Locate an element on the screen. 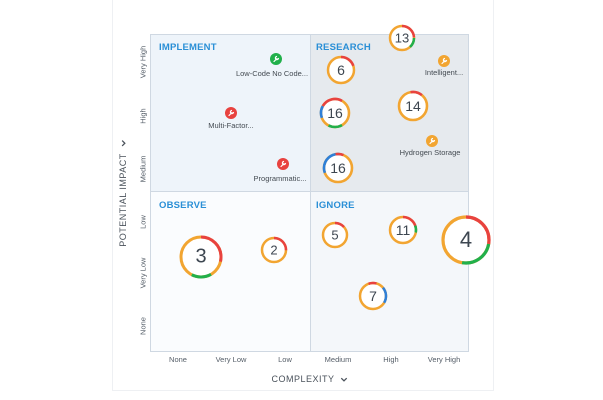 Image resolution: width=603 pixels, height=400 pixels. quadrant-label-observe: OBSERVE is located at coordinates (183, 205).